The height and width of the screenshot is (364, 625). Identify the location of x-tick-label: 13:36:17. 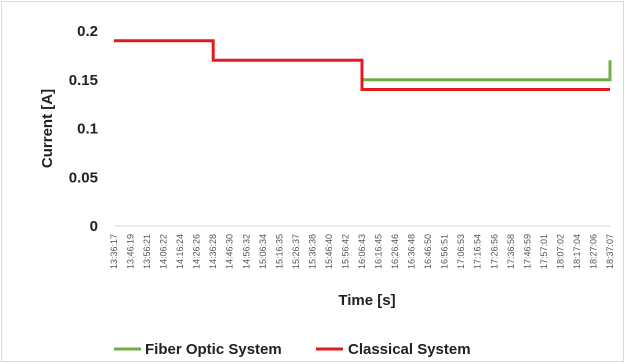
(114, 251).